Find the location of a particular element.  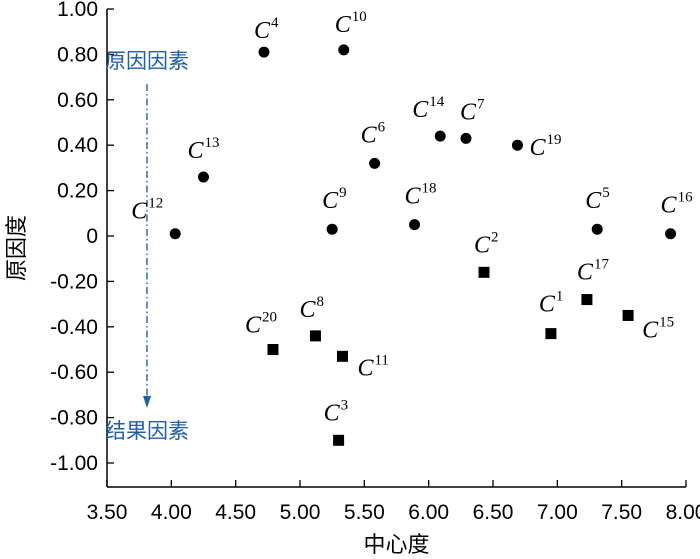

point-label-c12: C12 is located at coordinates (147, 210).